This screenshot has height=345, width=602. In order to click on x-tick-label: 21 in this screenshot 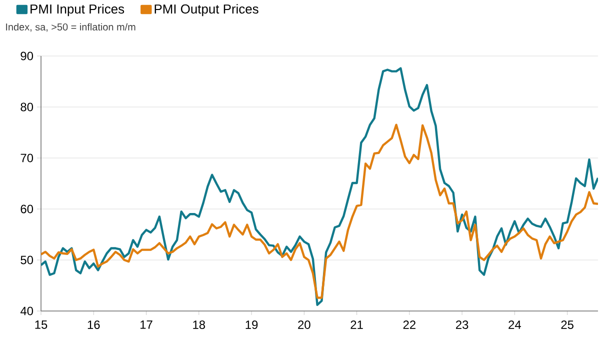, I will do `click(356, 324)`.